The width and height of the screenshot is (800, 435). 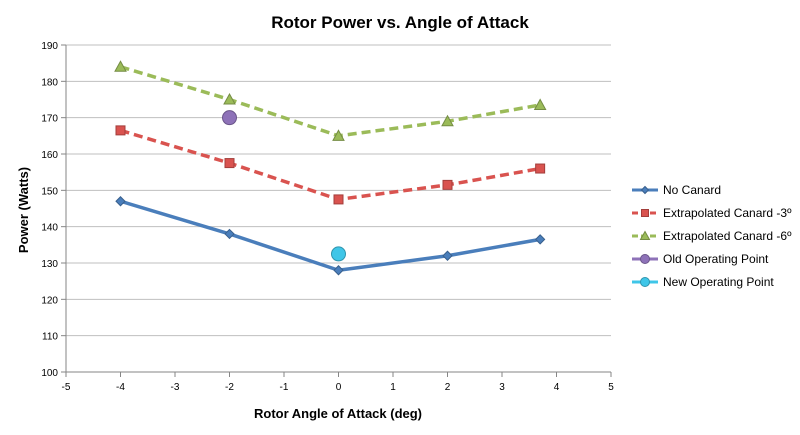 I want to click on legend-label: Old Operating Point, so click(x=716, y=259).